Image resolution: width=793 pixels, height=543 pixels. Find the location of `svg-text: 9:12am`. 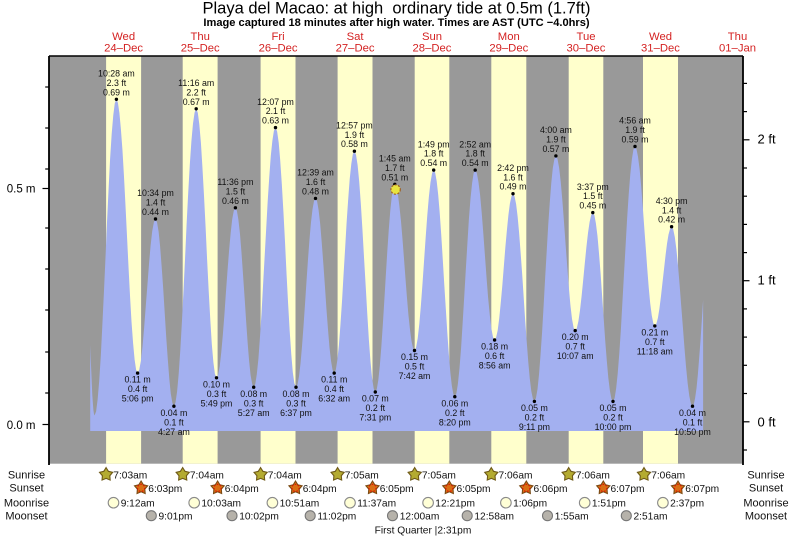

svg-text: 9:12am is located at coordinates (138, 504).